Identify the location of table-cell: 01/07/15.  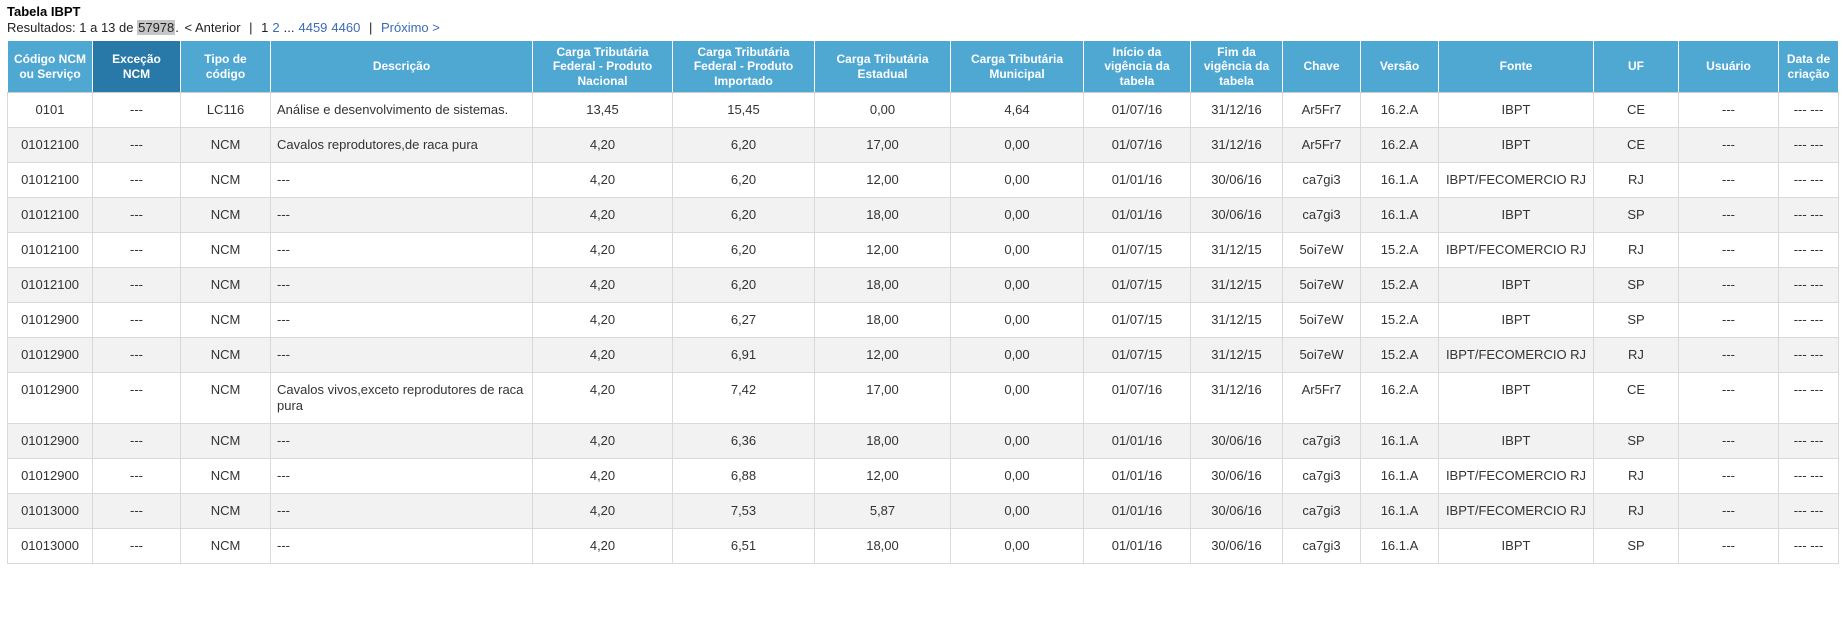
(1137, 355).